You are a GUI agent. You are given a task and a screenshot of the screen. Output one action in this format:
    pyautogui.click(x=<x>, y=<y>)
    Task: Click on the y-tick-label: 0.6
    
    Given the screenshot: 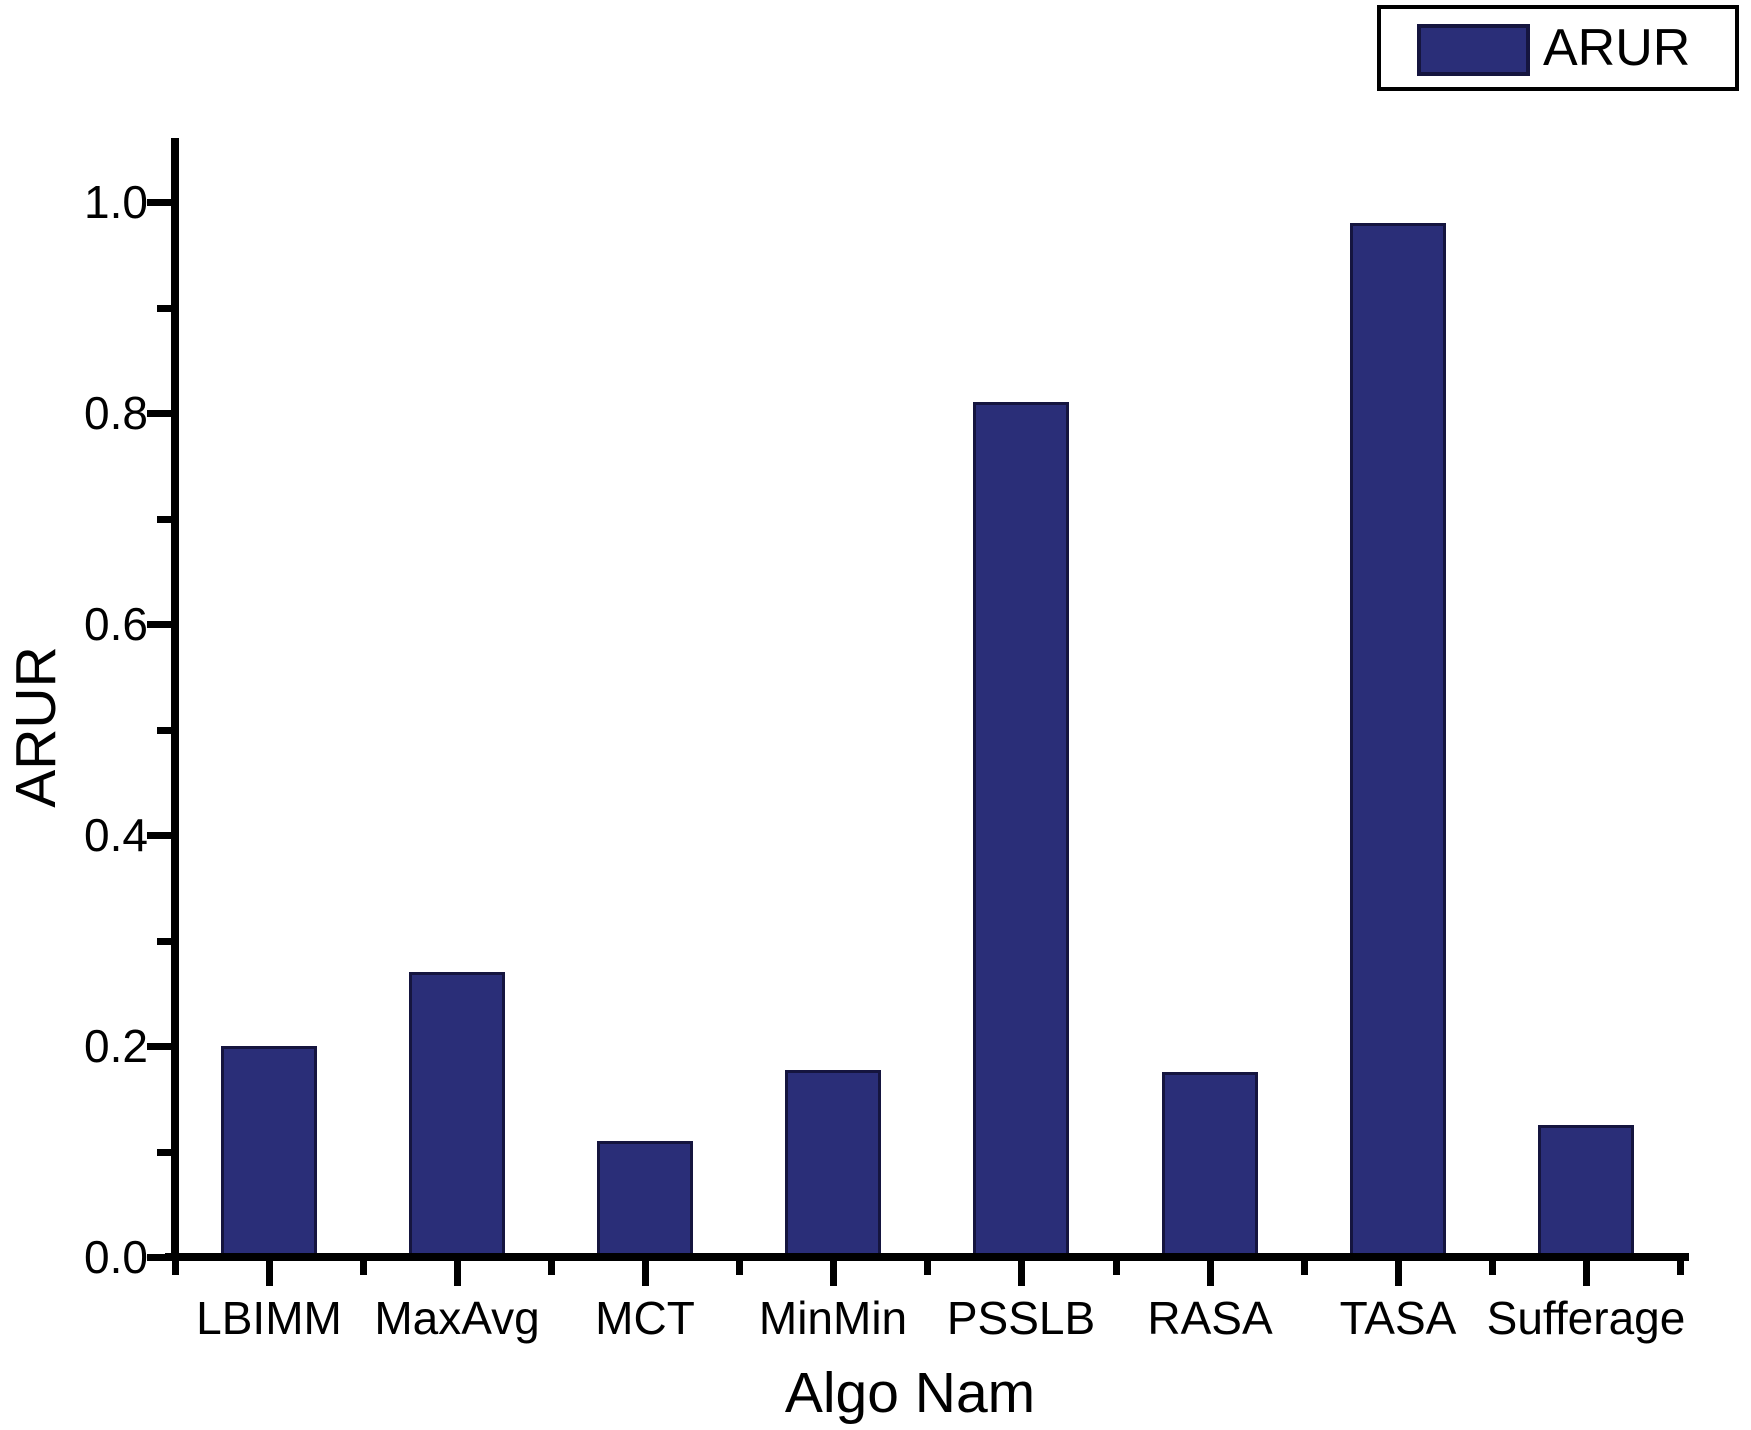 What is the action you would take?
    pyautogui.click(x=116, y=624)
    